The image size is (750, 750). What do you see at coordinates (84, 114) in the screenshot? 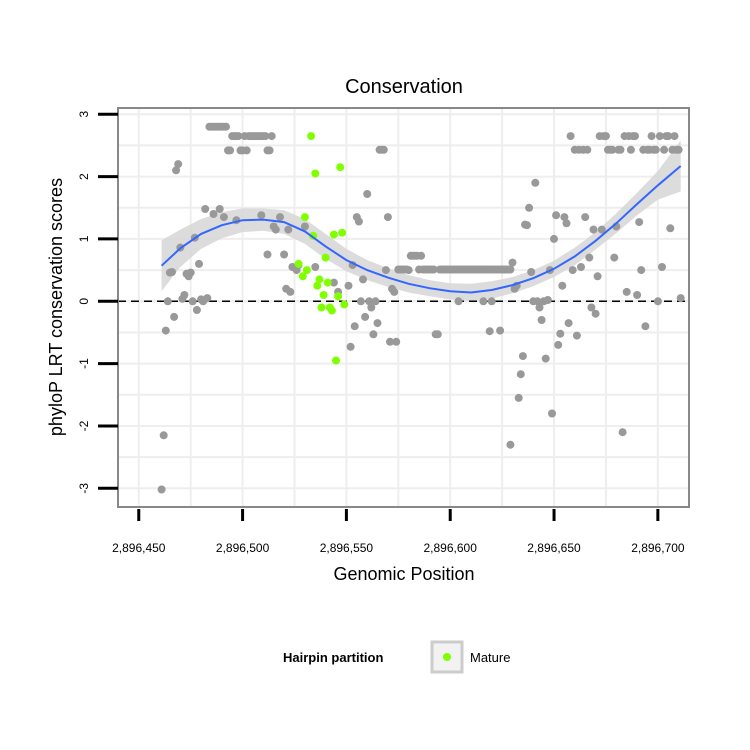
I see `y-tick-label: 3` at bounding box center [84, 114].